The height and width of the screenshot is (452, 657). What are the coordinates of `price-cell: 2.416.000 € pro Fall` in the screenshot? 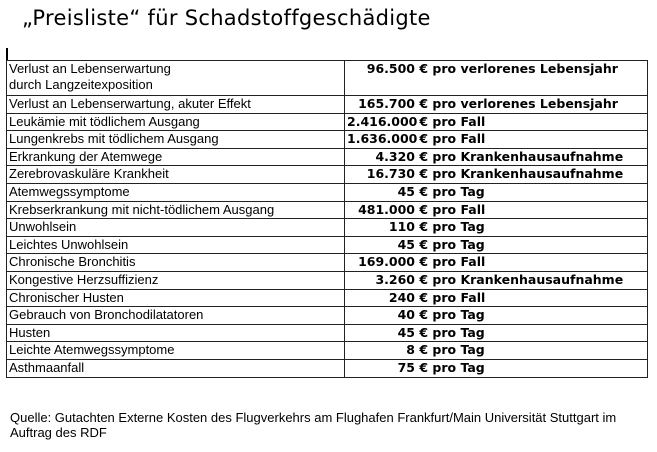 It's located at (496, 122).